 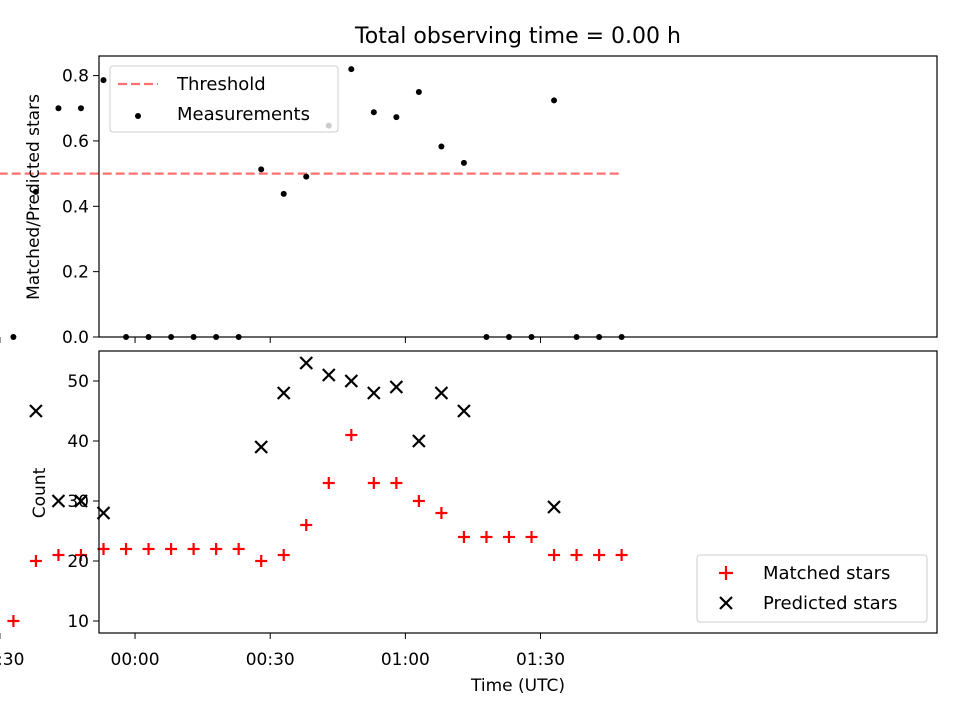 What do you see at coordinates (270, 660) in the screenshot?
I see `count-x-tick-label: 00:30` at bounding box center [270, 660].